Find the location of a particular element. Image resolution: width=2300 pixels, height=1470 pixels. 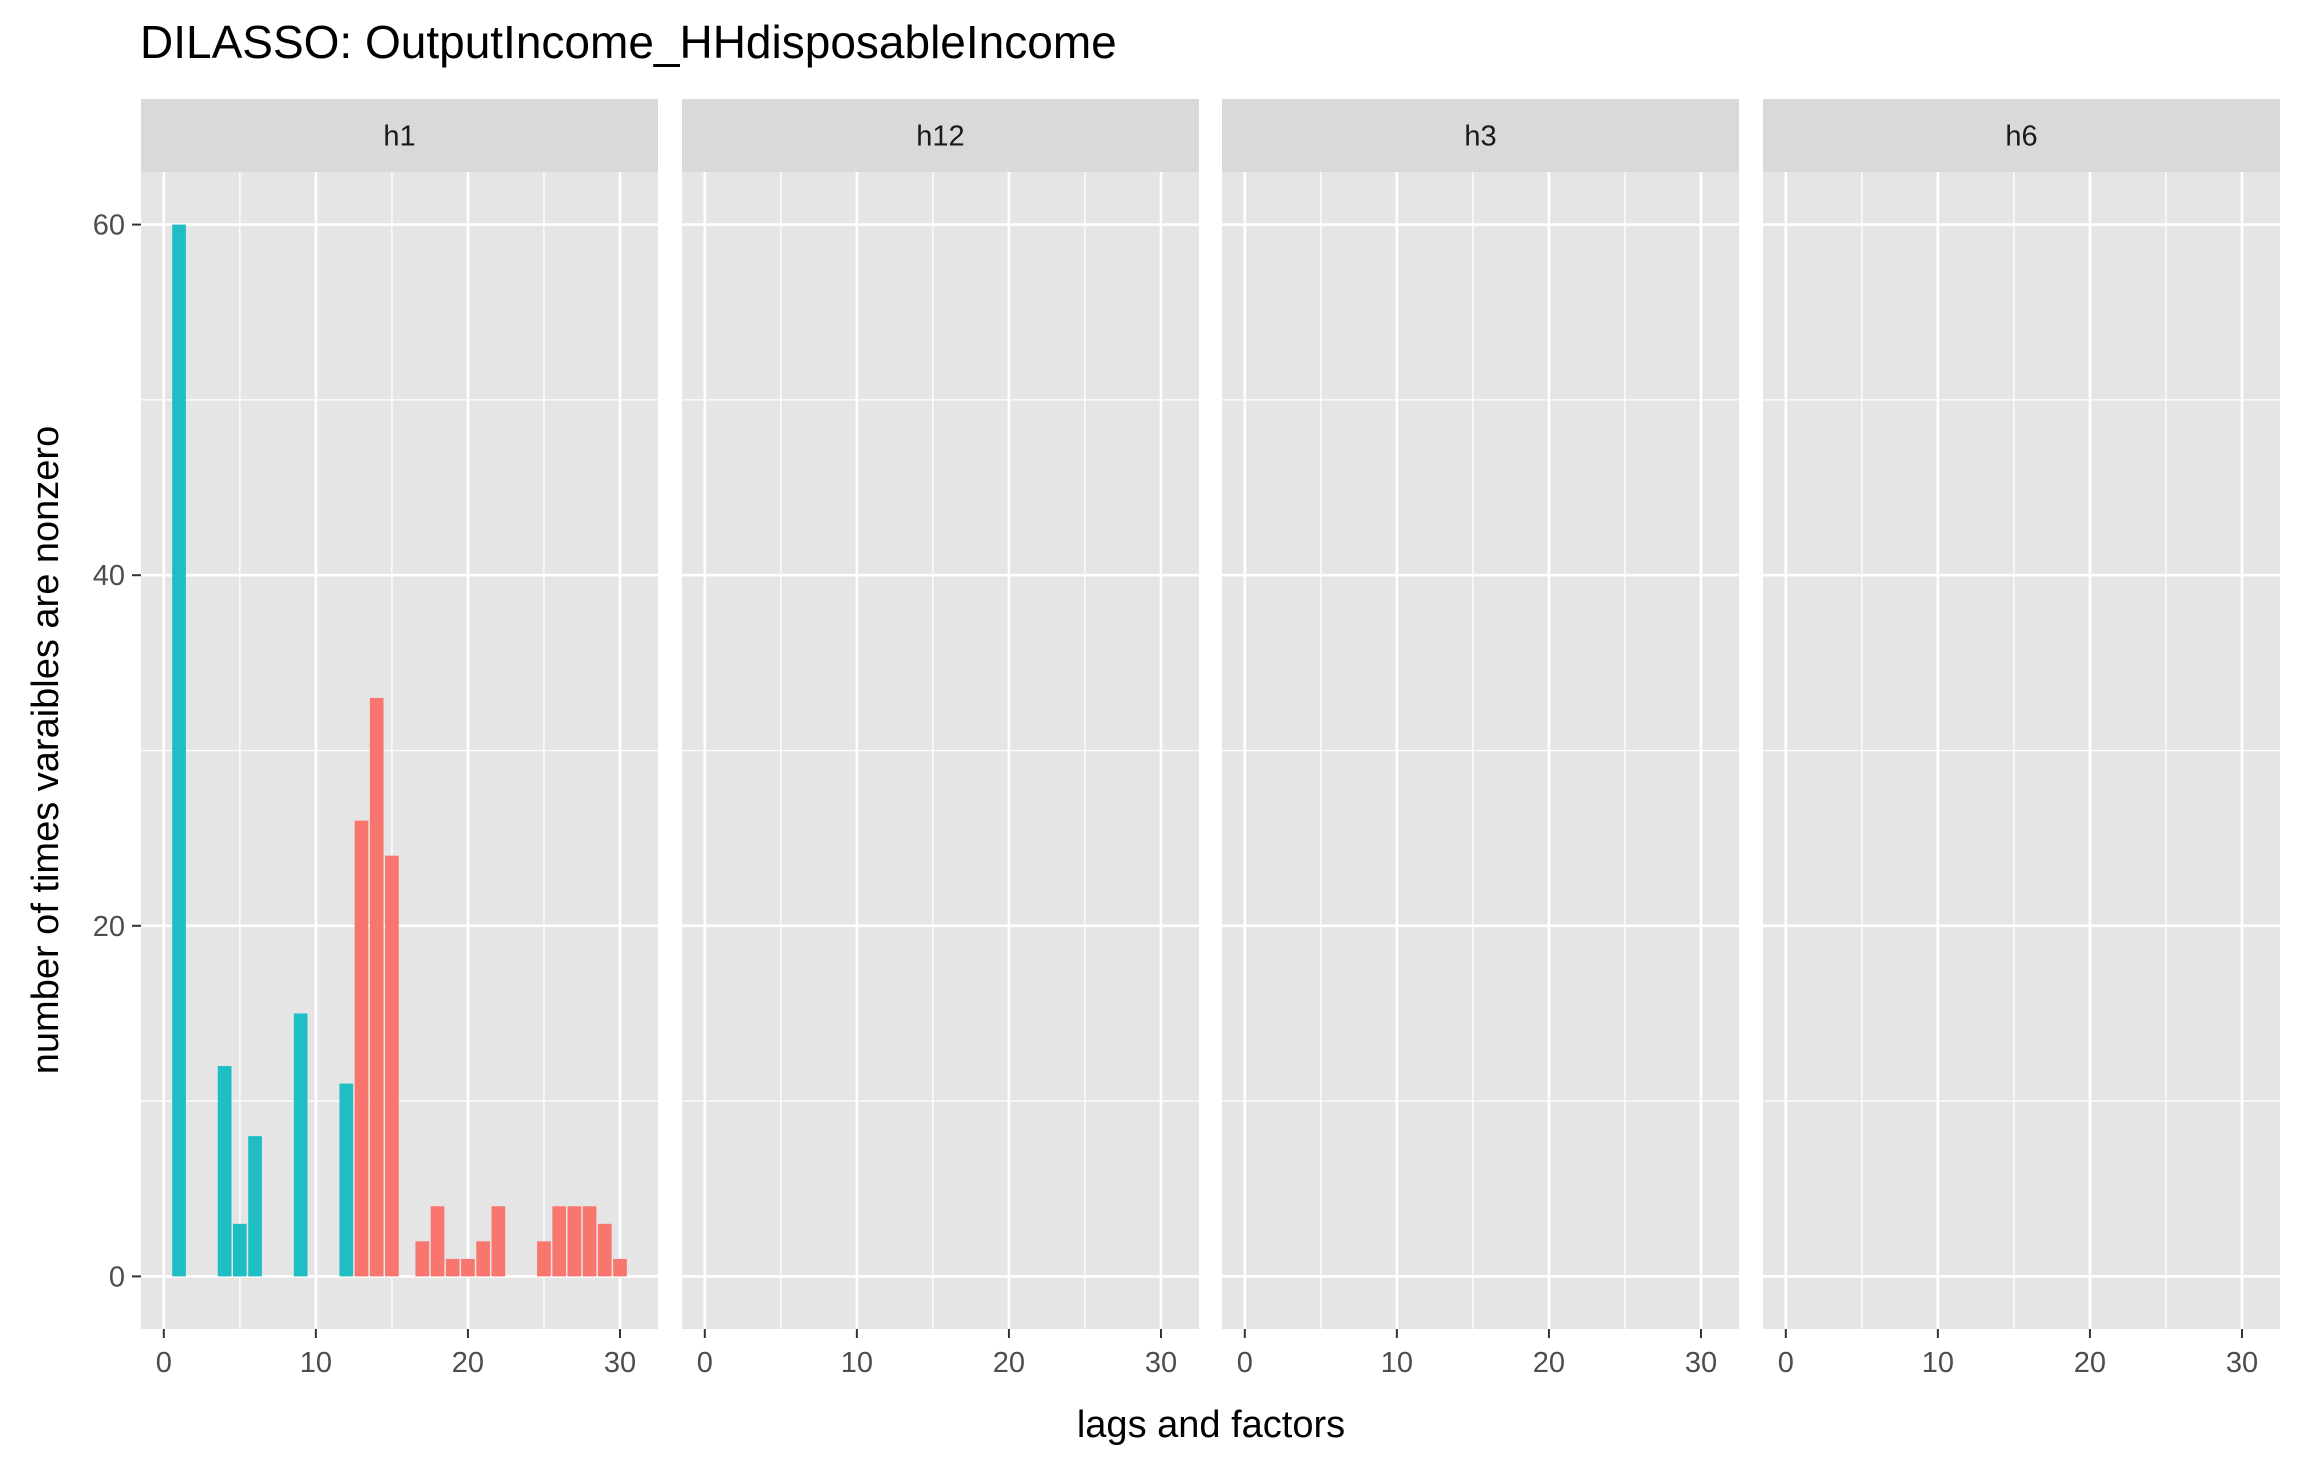

facet-strip-label: h1 is located at coordinates (399, 137).